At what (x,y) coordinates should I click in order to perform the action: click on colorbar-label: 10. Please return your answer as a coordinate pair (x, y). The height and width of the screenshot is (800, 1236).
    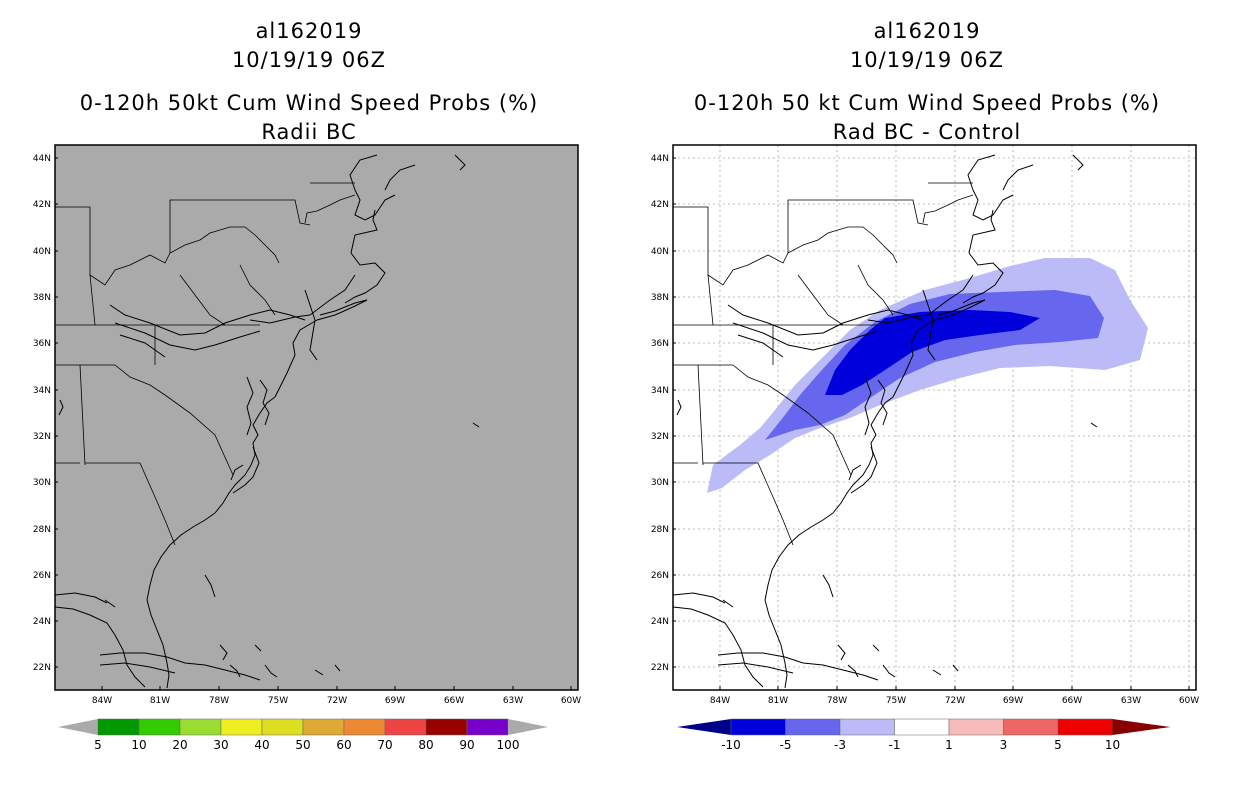
    Looking at the image, I should click on (138, 745).